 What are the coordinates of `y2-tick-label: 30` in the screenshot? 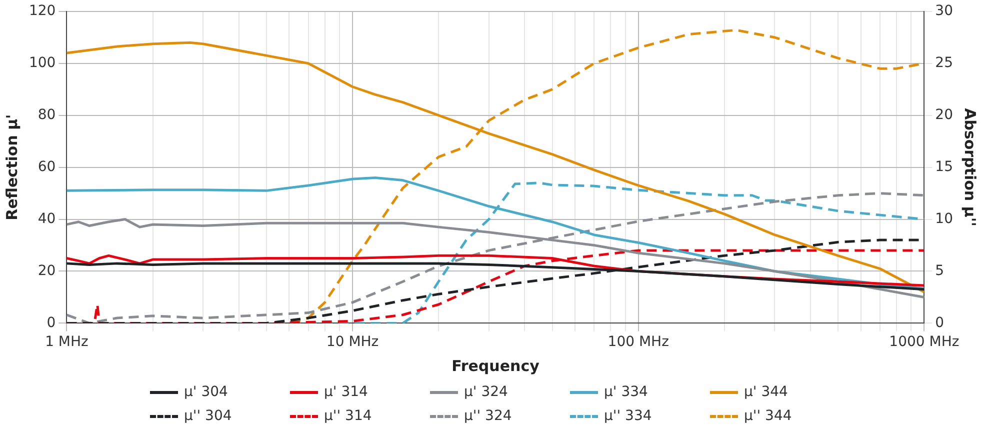 It's located at (944, 11).